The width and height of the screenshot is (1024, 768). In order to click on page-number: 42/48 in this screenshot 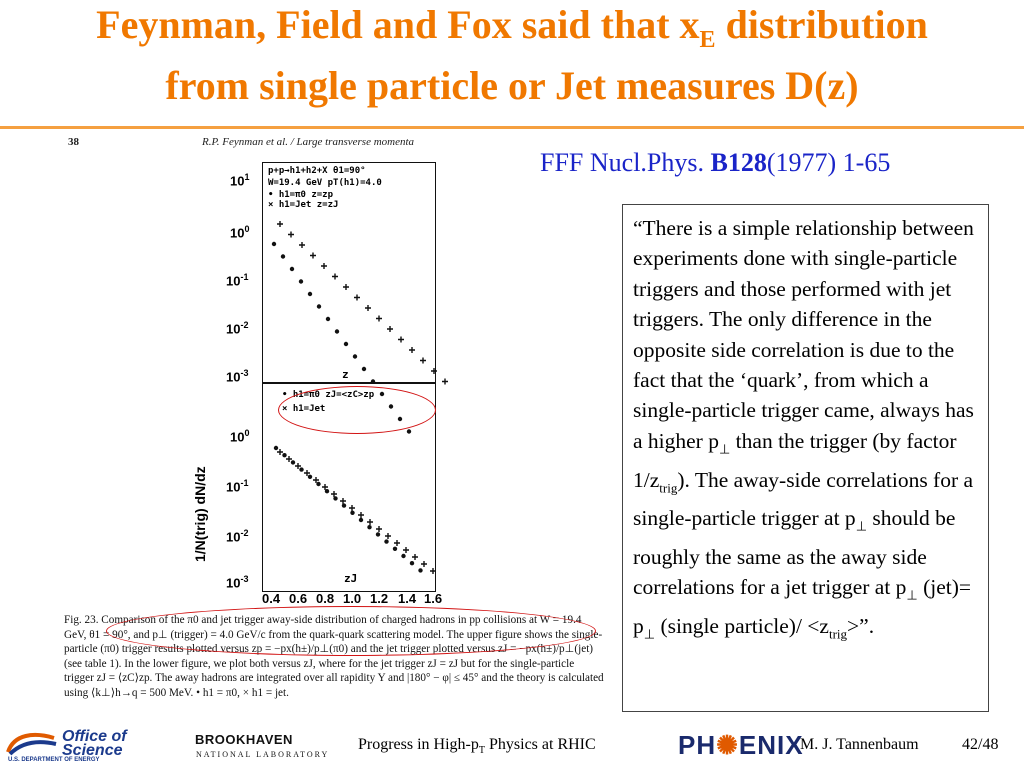, I will do `click(980, 744)`.